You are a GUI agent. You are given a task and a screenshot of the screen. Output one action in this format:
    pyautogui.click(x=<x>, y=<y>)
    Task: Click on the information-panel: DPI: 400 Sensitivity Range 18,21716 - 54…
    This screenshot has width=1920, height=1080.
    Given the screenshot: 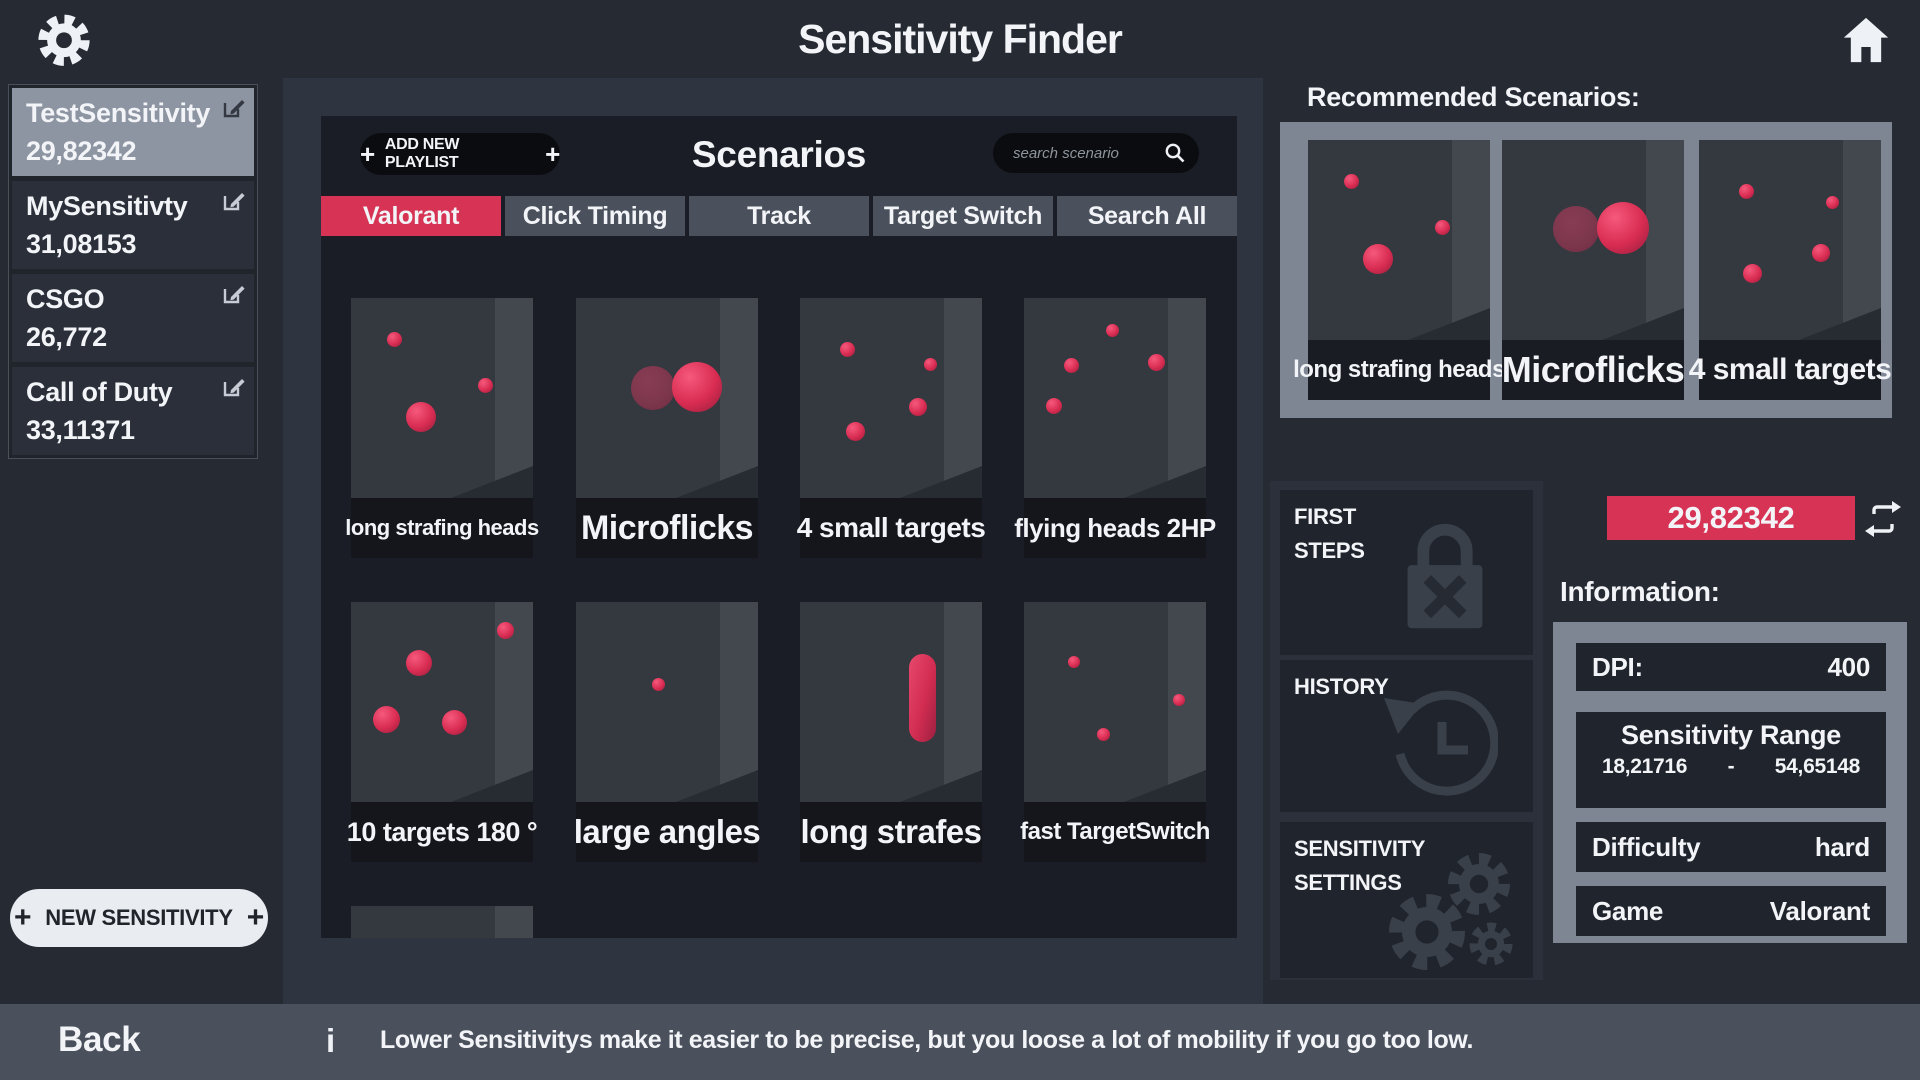 What is the action you would take?
    pyautogui.click(x=1730, y=782)
    